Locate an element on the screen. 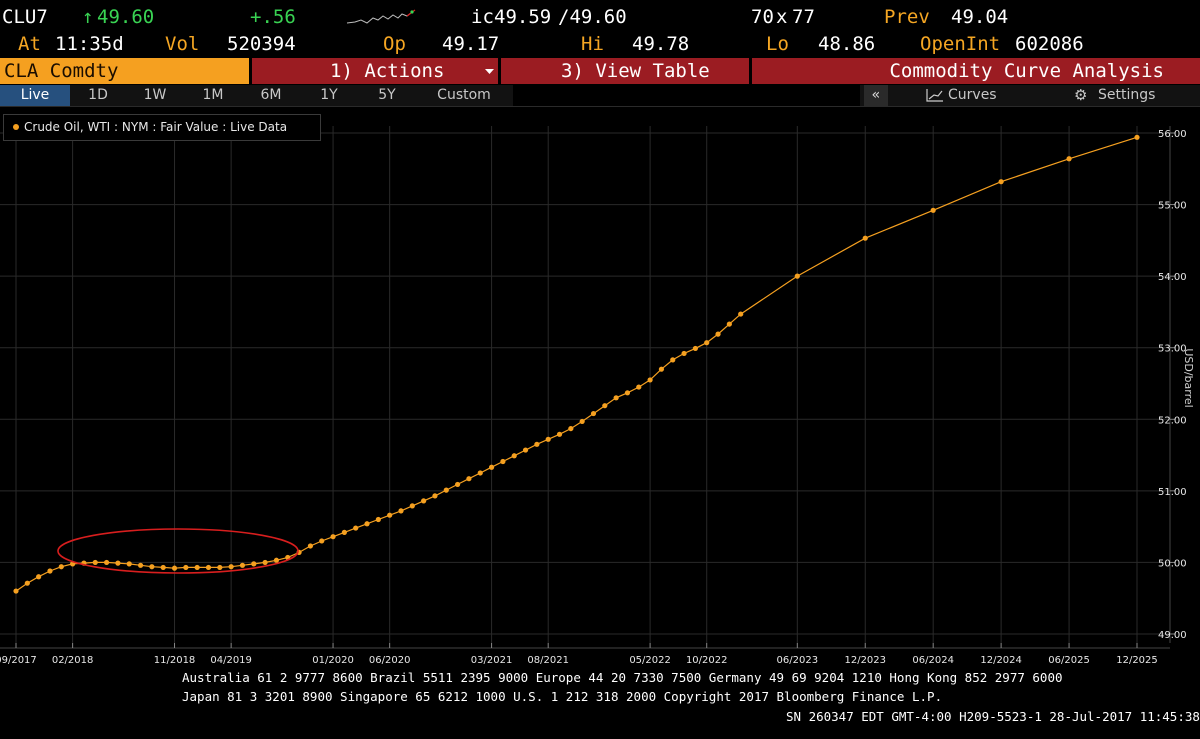 The width and height of the screenshot is (1200, 739). function-title: Commodity Curve Analysis is located at coordinates (976, 71).